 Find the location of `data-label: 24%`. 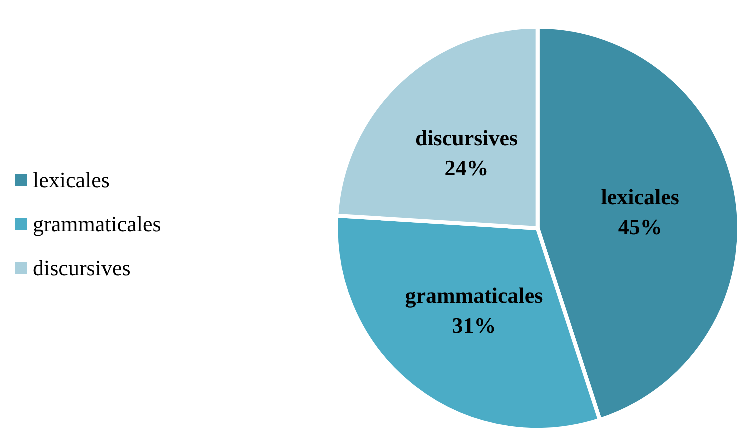

data-label: 24% is located at coordinates (466, 167).